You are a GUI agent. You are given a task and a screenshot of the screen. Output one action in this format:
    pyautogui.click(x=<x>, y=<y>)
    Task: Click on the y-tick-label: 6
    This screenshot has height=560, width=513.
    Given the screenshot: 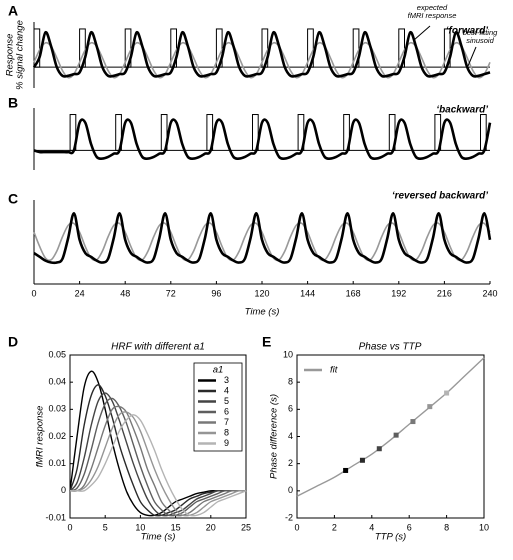 What is the action you would take?
    pyautogui.click(x=290, y=409)
    